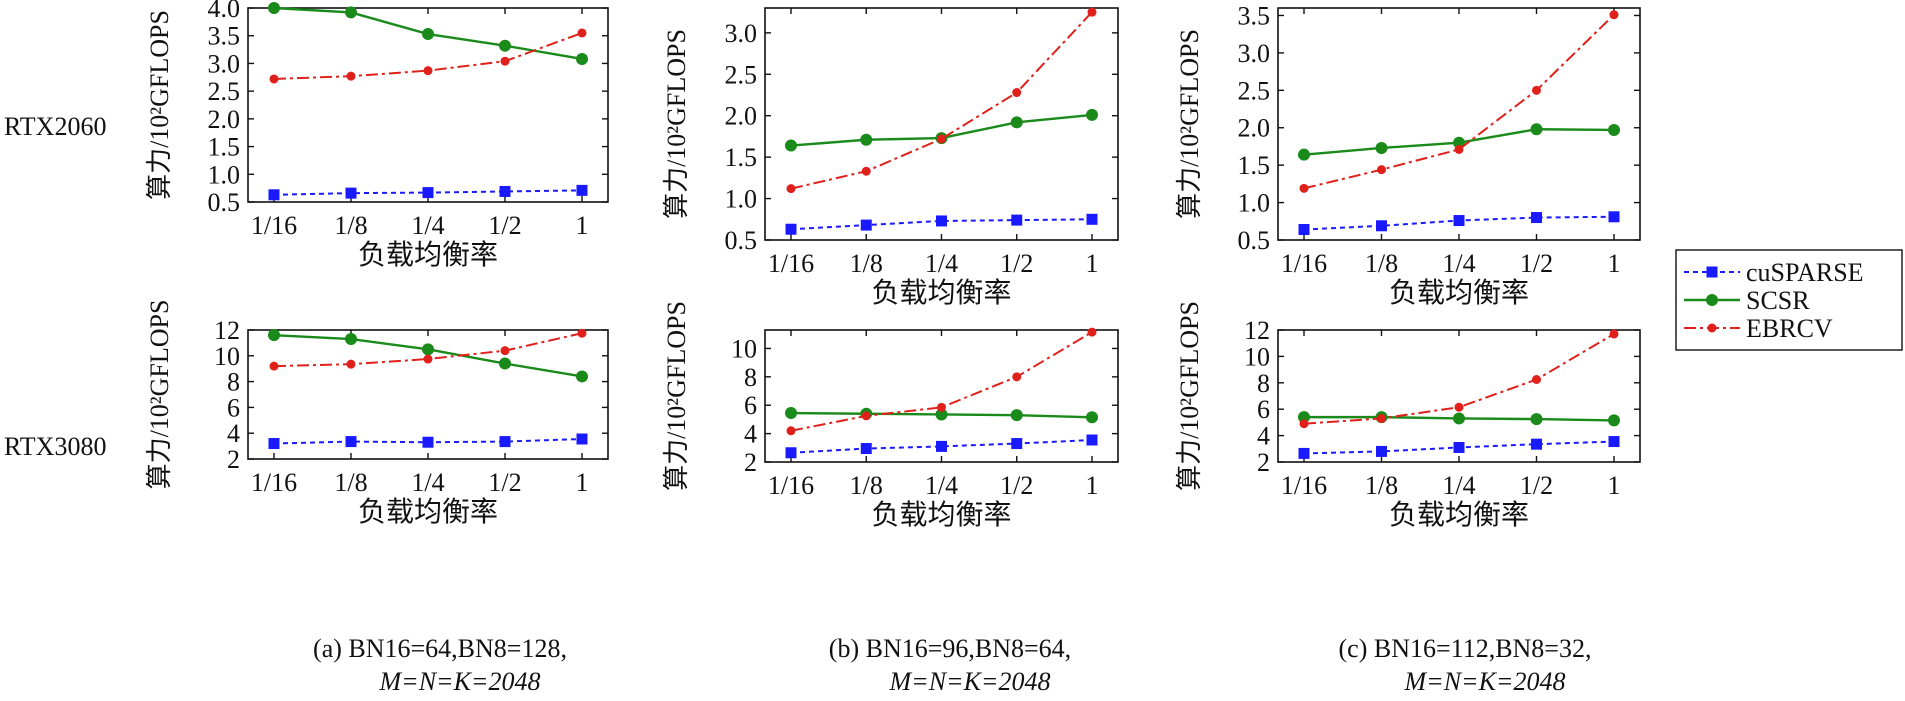 This screenshot has height=701, width=1905. What do you see at coordinates (1789, 328) in the screenshot?
I see `legend-label-EBRCV: EBRCV` at bounding box center [1789, 328].